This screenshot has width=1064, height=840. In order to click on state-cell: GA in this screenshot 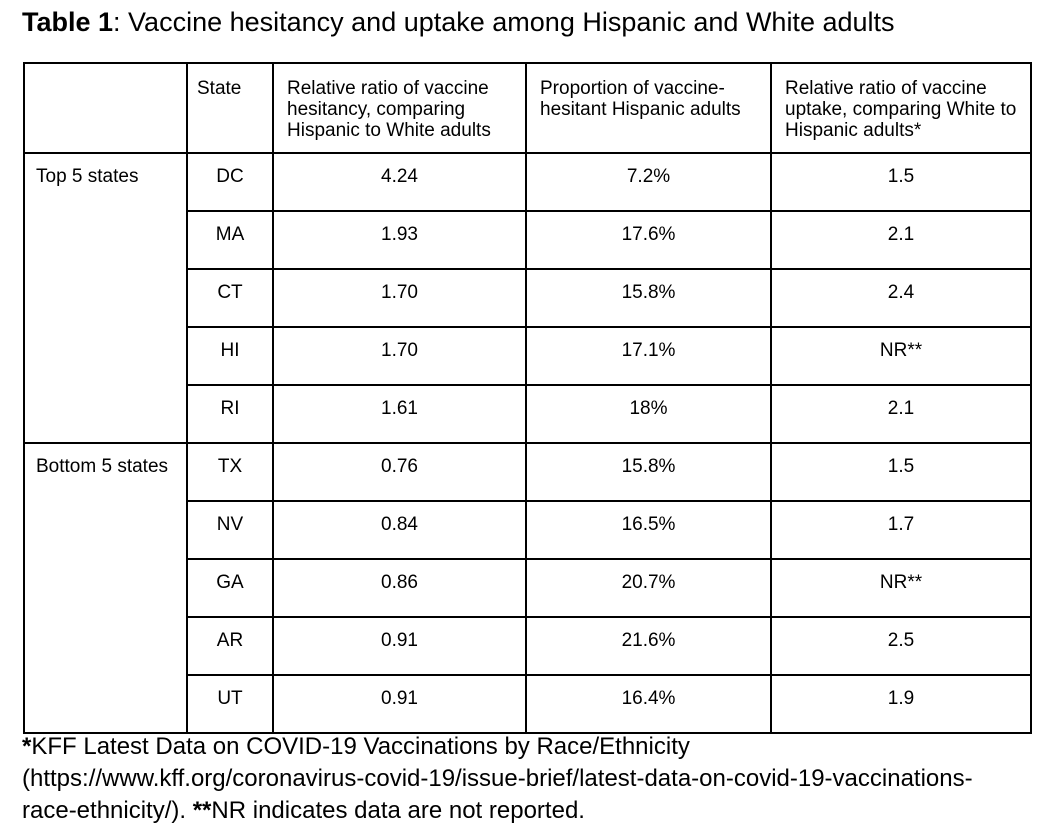, I will do `click(230, 588)`.